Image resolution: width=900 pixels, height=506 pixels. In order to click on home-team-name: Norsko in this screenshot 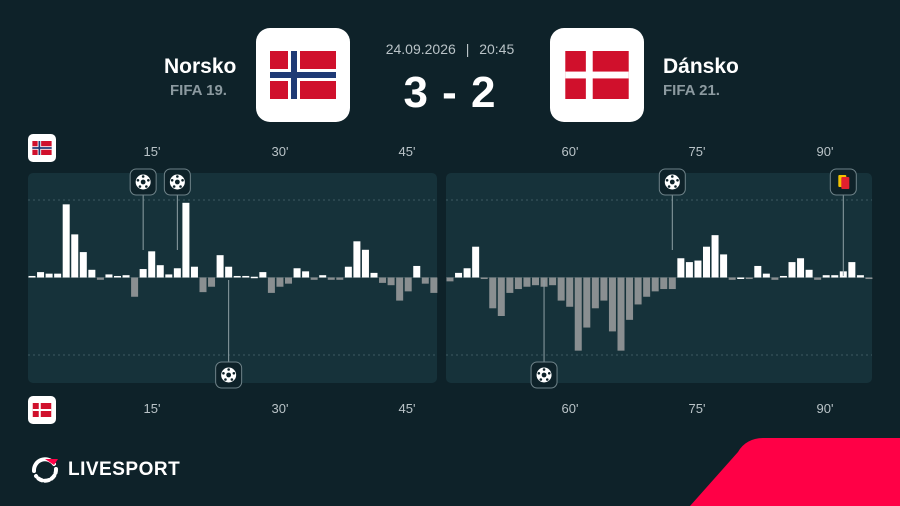, I will do `click(200, 66)`.